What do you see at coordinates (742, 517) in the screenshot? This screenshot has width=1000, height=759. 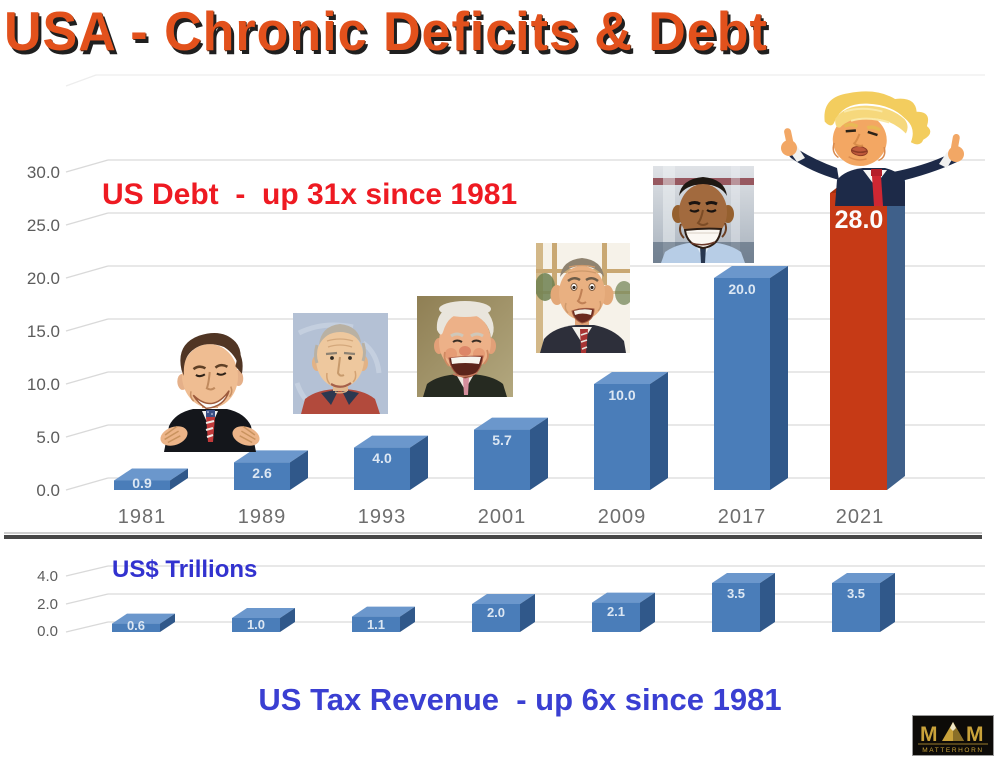 I see `year-label: 2017` at bounding box center [742, 517].